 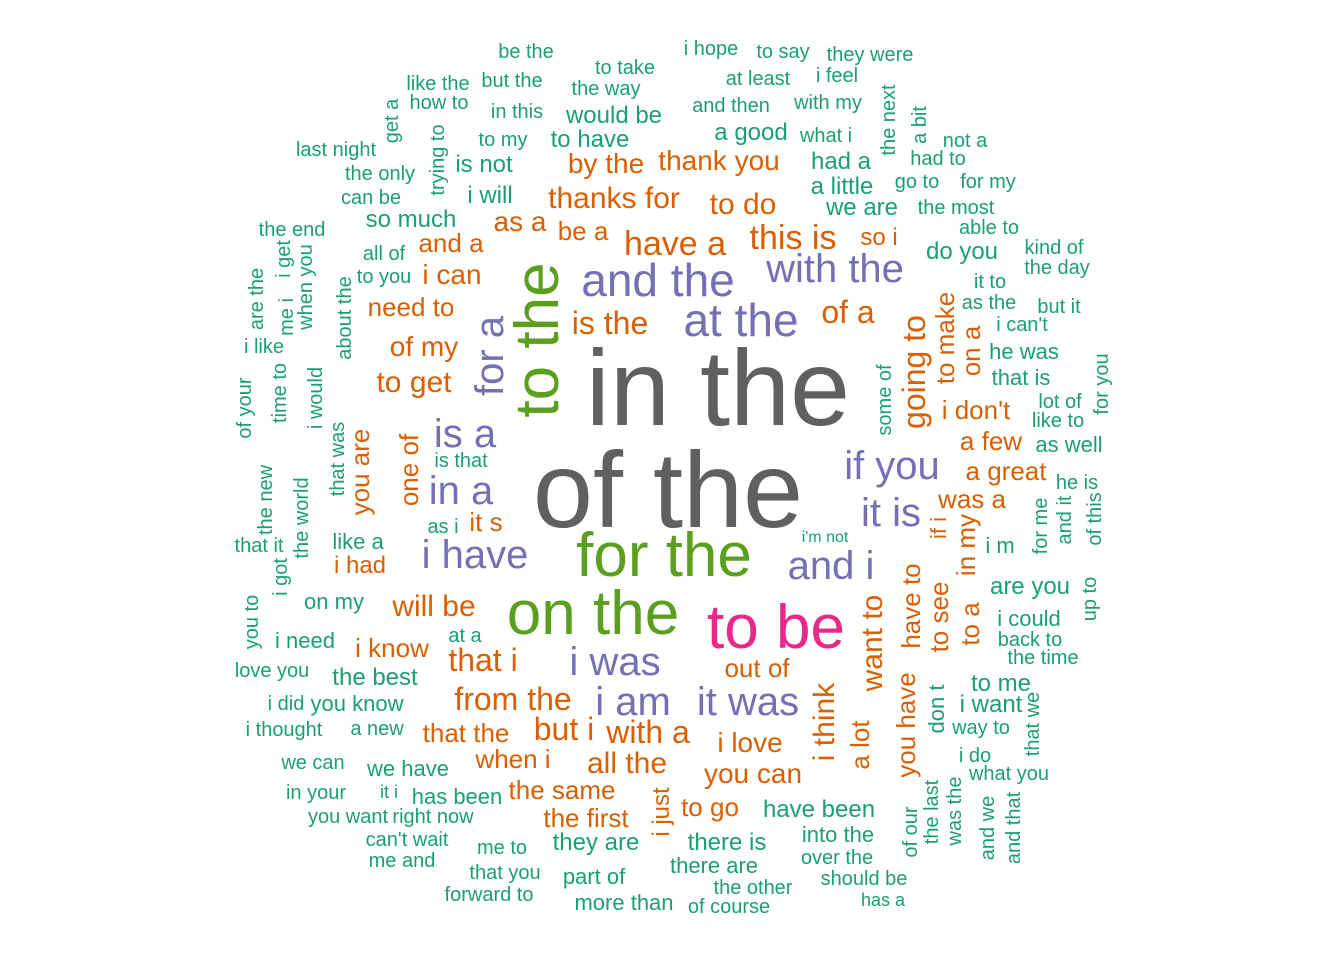 What do you see at coordinates (562, 790) in the screenshot?
I see `cloud-word: the same` at bounding box center [562, 790].